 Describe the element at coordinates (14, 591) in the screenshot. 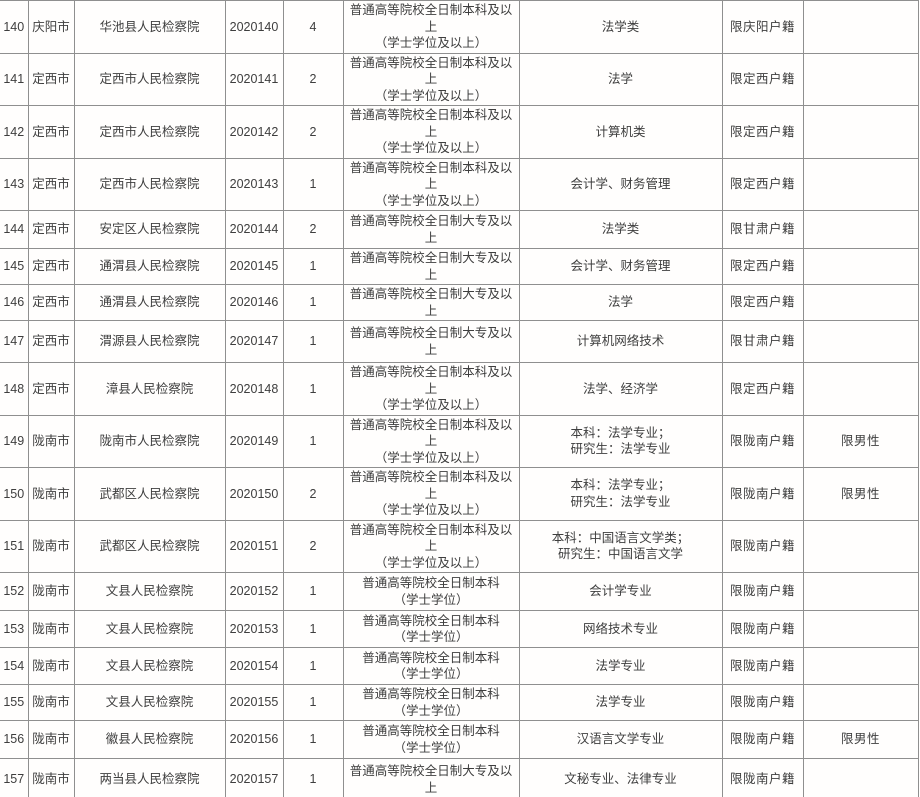

I see `cell-num: 152` at that location.